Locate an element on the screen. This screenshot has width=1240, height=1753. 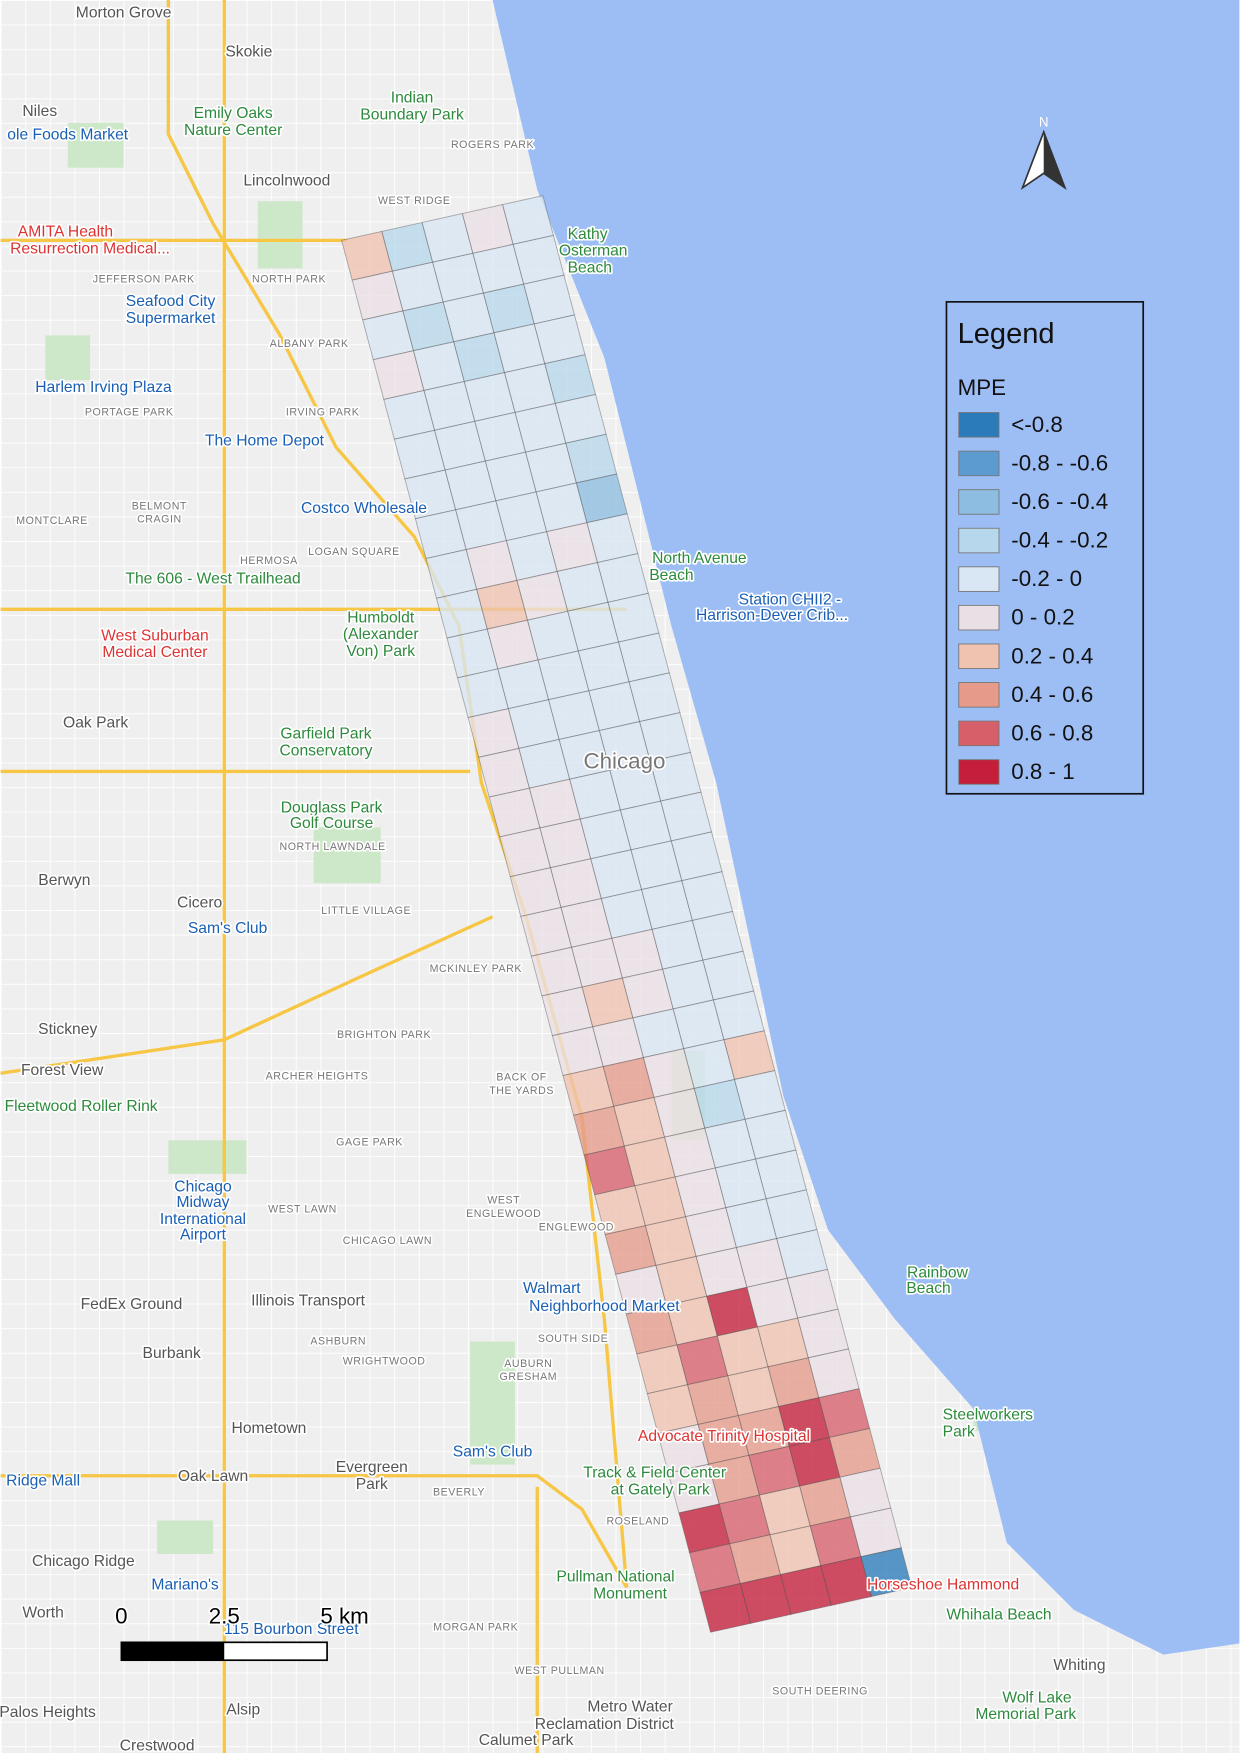
place-label: Medical Center is located at coordinates (154, 652).